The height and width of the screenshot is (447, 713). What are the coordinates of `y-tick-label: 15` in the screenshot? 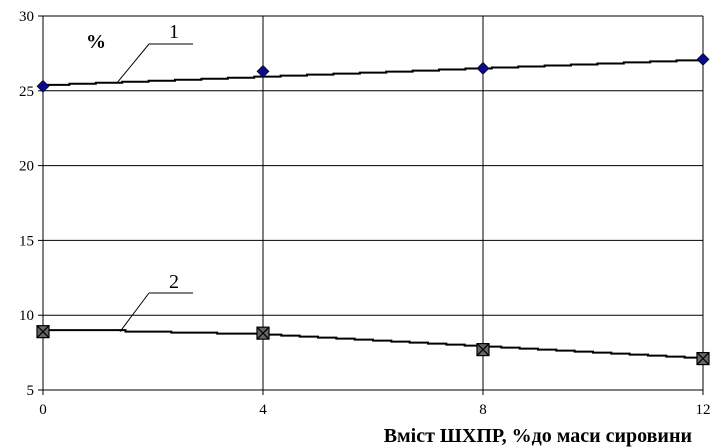 It's located at (26, 241).